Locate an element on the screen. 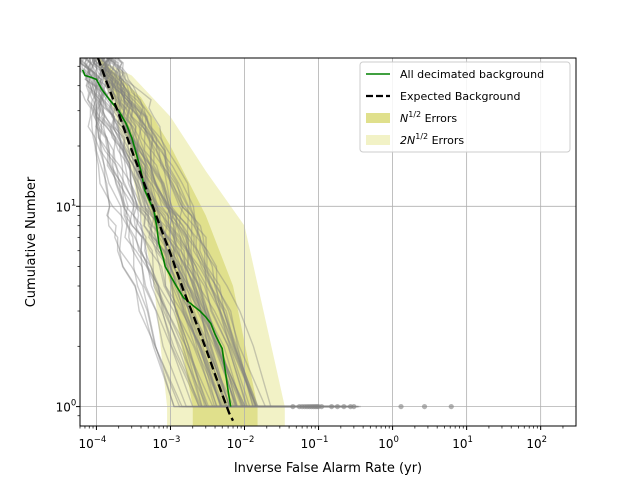  x-tick-label: 10⁻² is located at coordinates (241, 443).